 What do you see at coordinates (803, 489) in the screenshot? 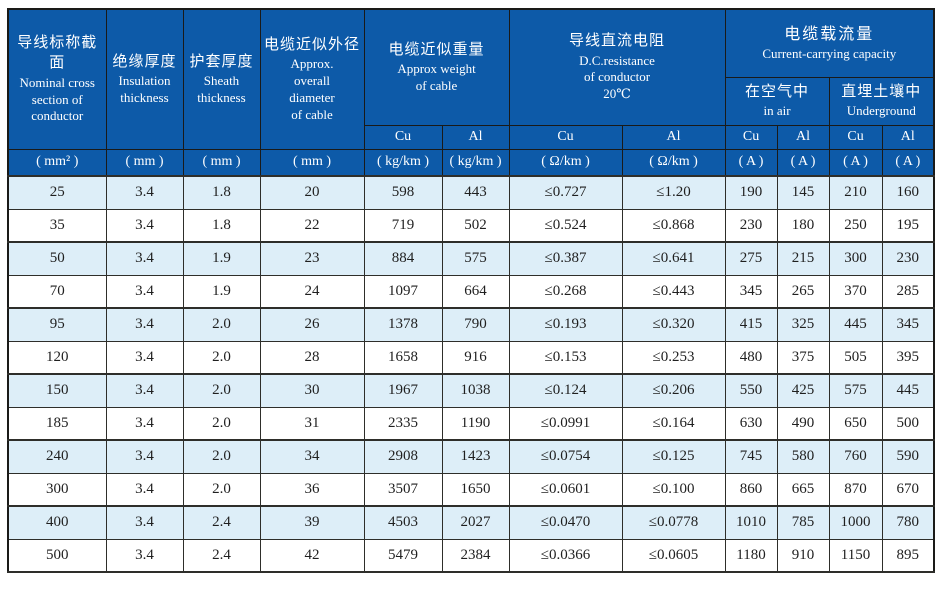
I see `table-cell: 665` at bounding box center [803, 489].